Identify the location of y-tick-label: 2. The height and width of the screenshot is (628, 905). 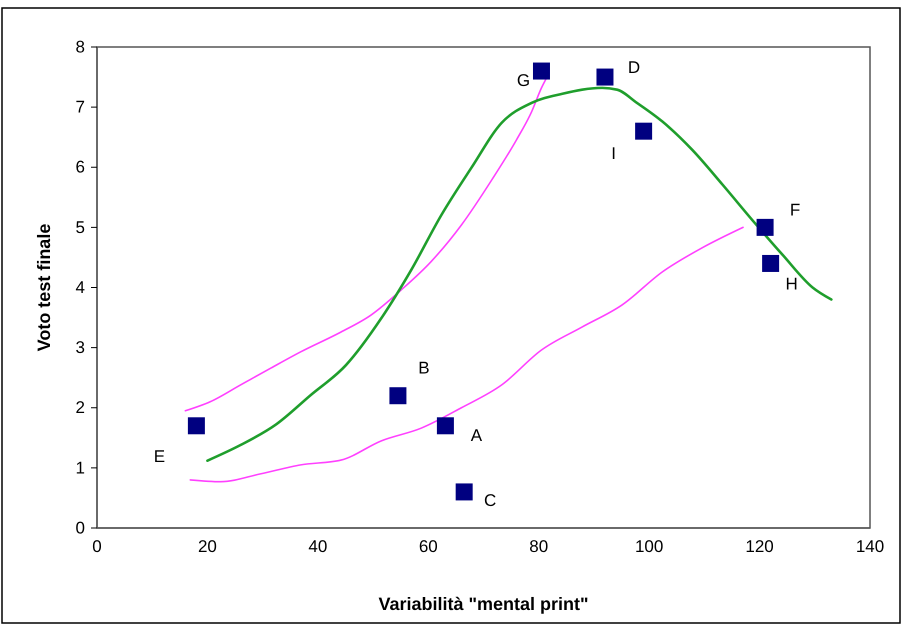
(80, 408).